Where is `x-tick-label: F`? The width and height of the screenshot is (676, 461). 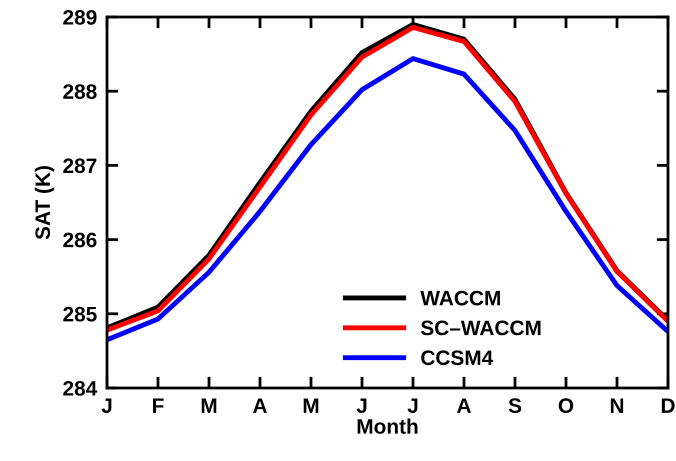
x-tick-label: F is located at coordinates (158, 405).